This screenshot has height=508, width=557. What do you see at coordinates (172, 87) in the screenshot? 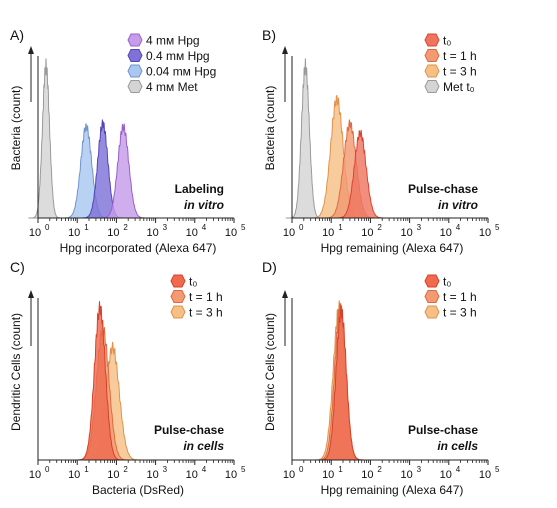
I see `legend-label: 4 mм Met` at bounding box center [172, 87].